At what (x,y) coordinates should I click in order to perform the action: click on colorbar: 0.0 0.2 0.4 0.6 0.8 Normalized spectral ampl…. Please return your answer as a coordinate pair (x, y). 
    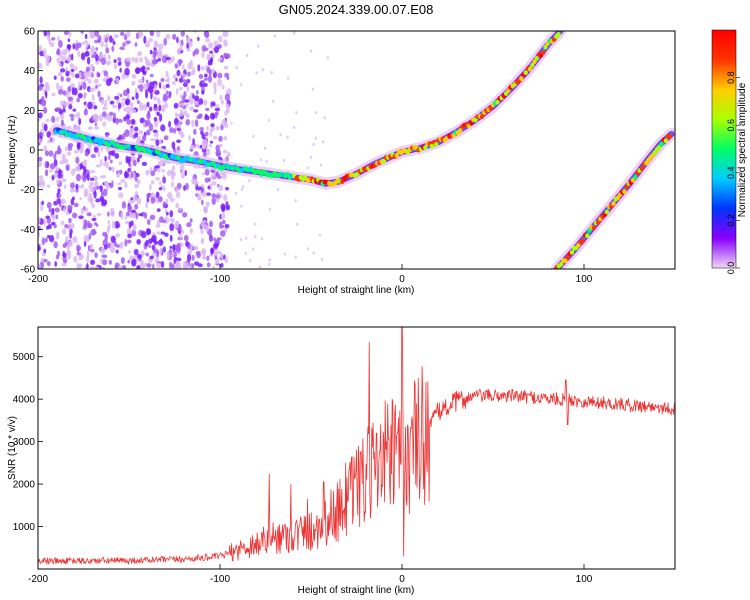
    Looking at the image, I should click on (729, 151).